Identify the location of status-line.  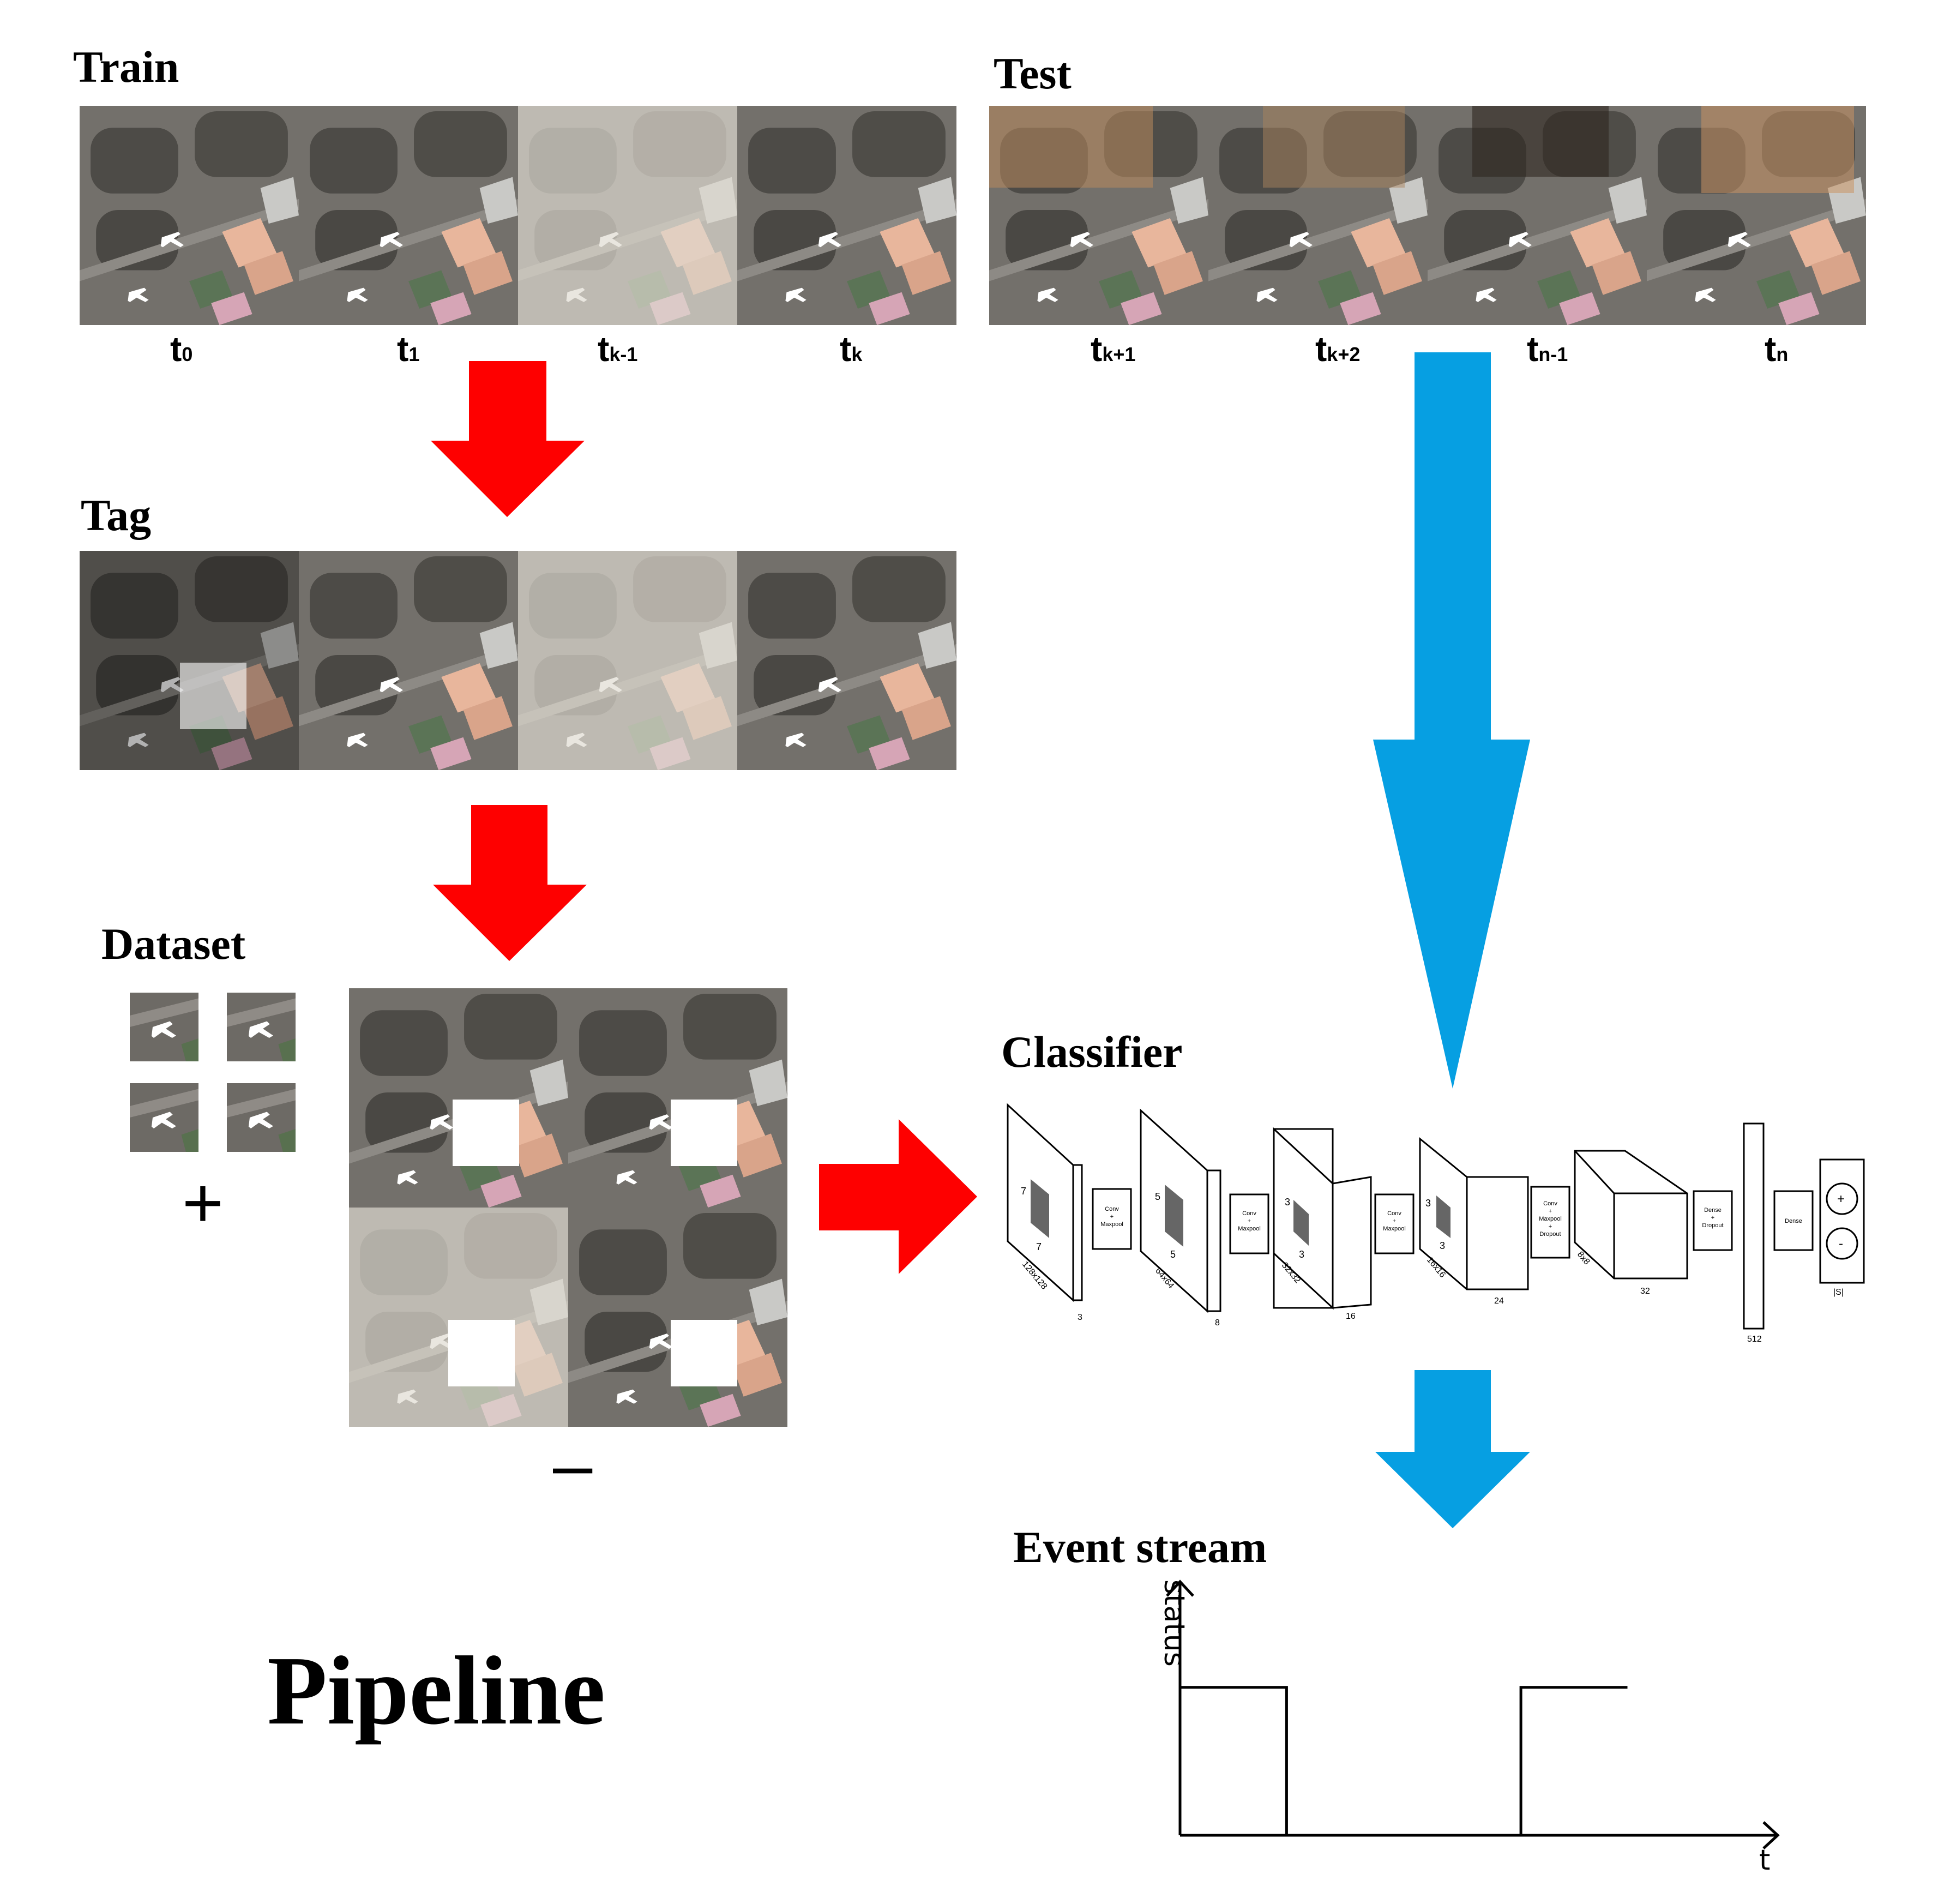
(1404, 1761).